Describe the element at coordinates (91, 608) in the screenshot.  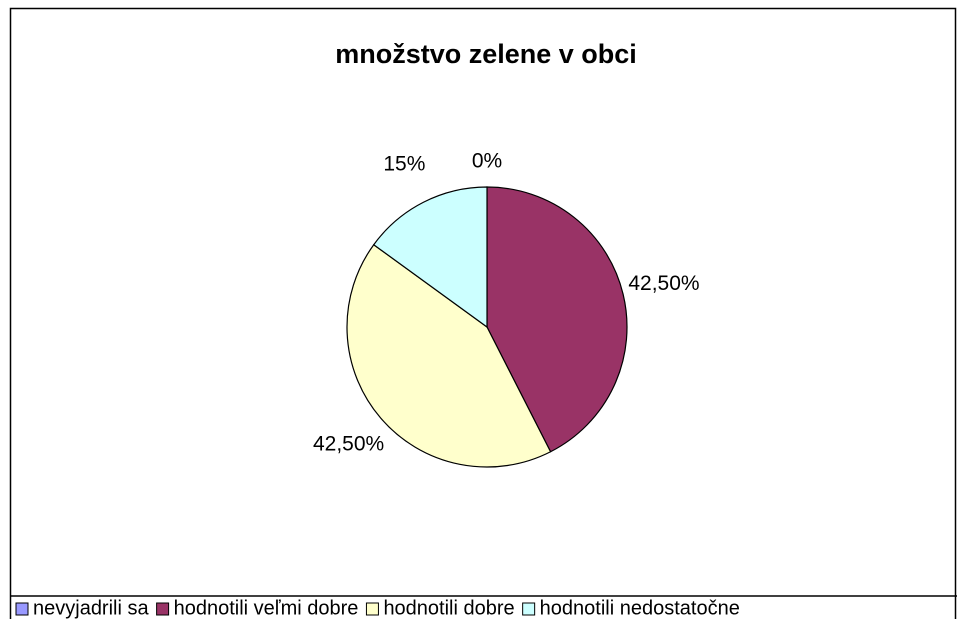
I see `legend-label: nevyjadrili sa` at that location.